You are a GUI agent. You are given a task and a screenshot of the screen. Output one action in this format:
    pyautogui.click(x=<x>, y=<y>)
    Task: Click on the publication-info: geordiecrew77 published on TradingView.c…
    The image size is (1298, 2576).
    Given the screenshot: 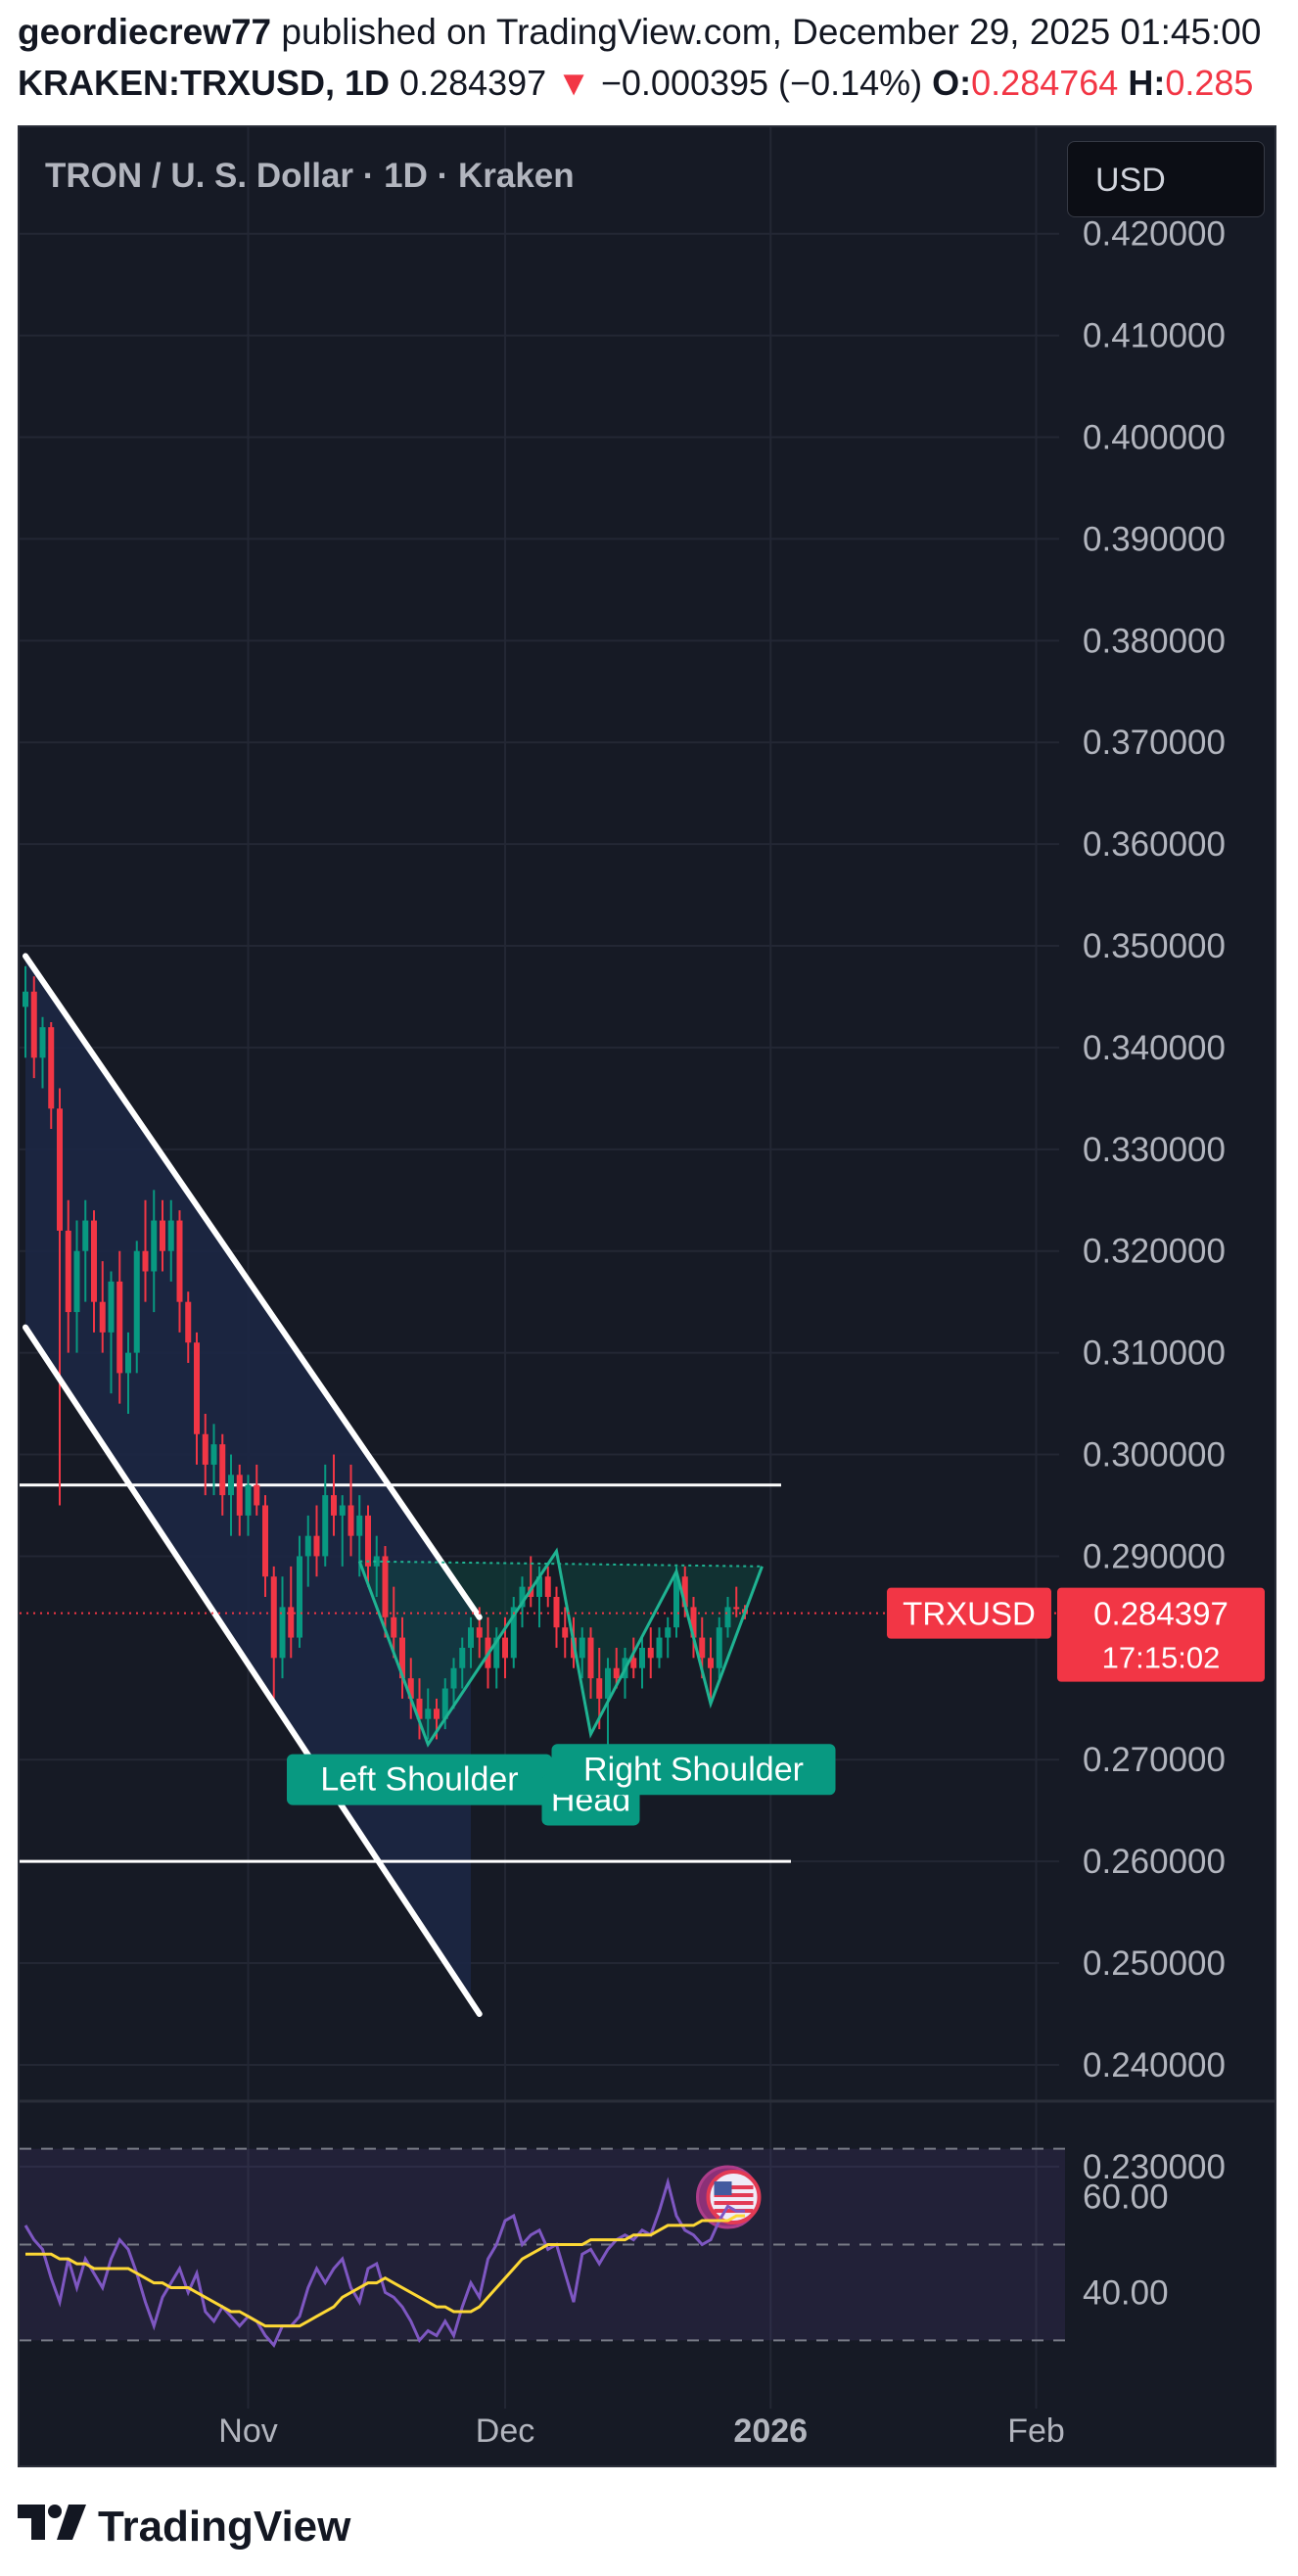 What is the action you would take?
    pyautogui.click(x=639, y=32)
    